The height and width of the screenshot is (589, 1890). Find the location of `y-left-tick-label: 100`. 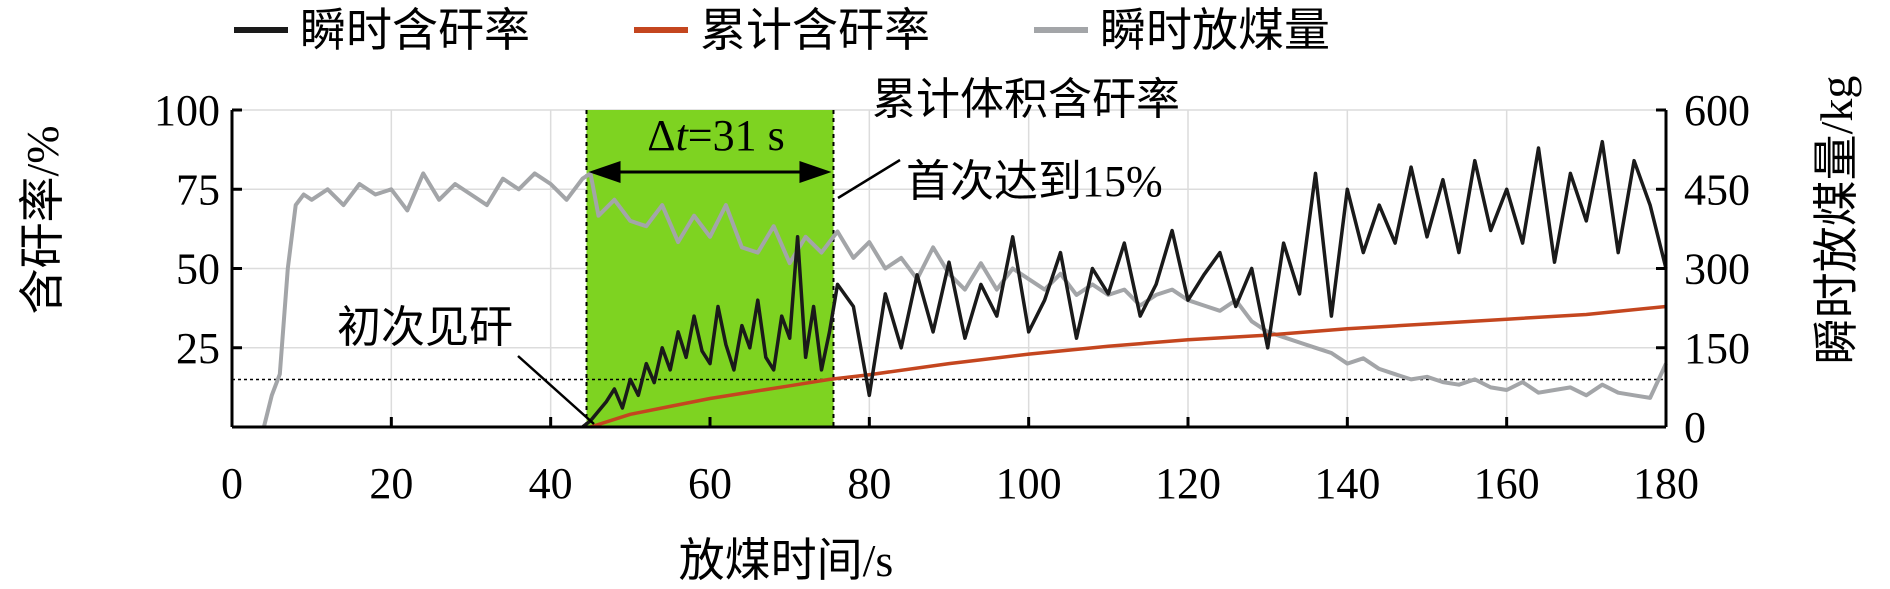

y-left-tick-label: 100 is located at coordinates (187, 110).